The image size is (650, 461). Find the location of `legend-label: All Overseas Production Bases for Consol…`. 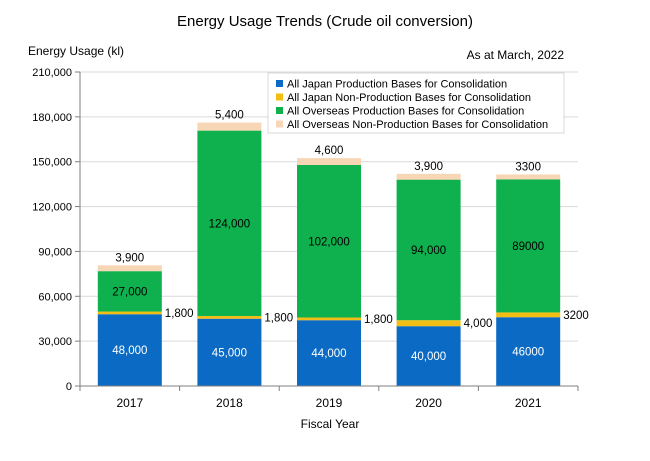

legend-label: All Overseas Production Bases for Consol… is located at coordinates (405, 112).